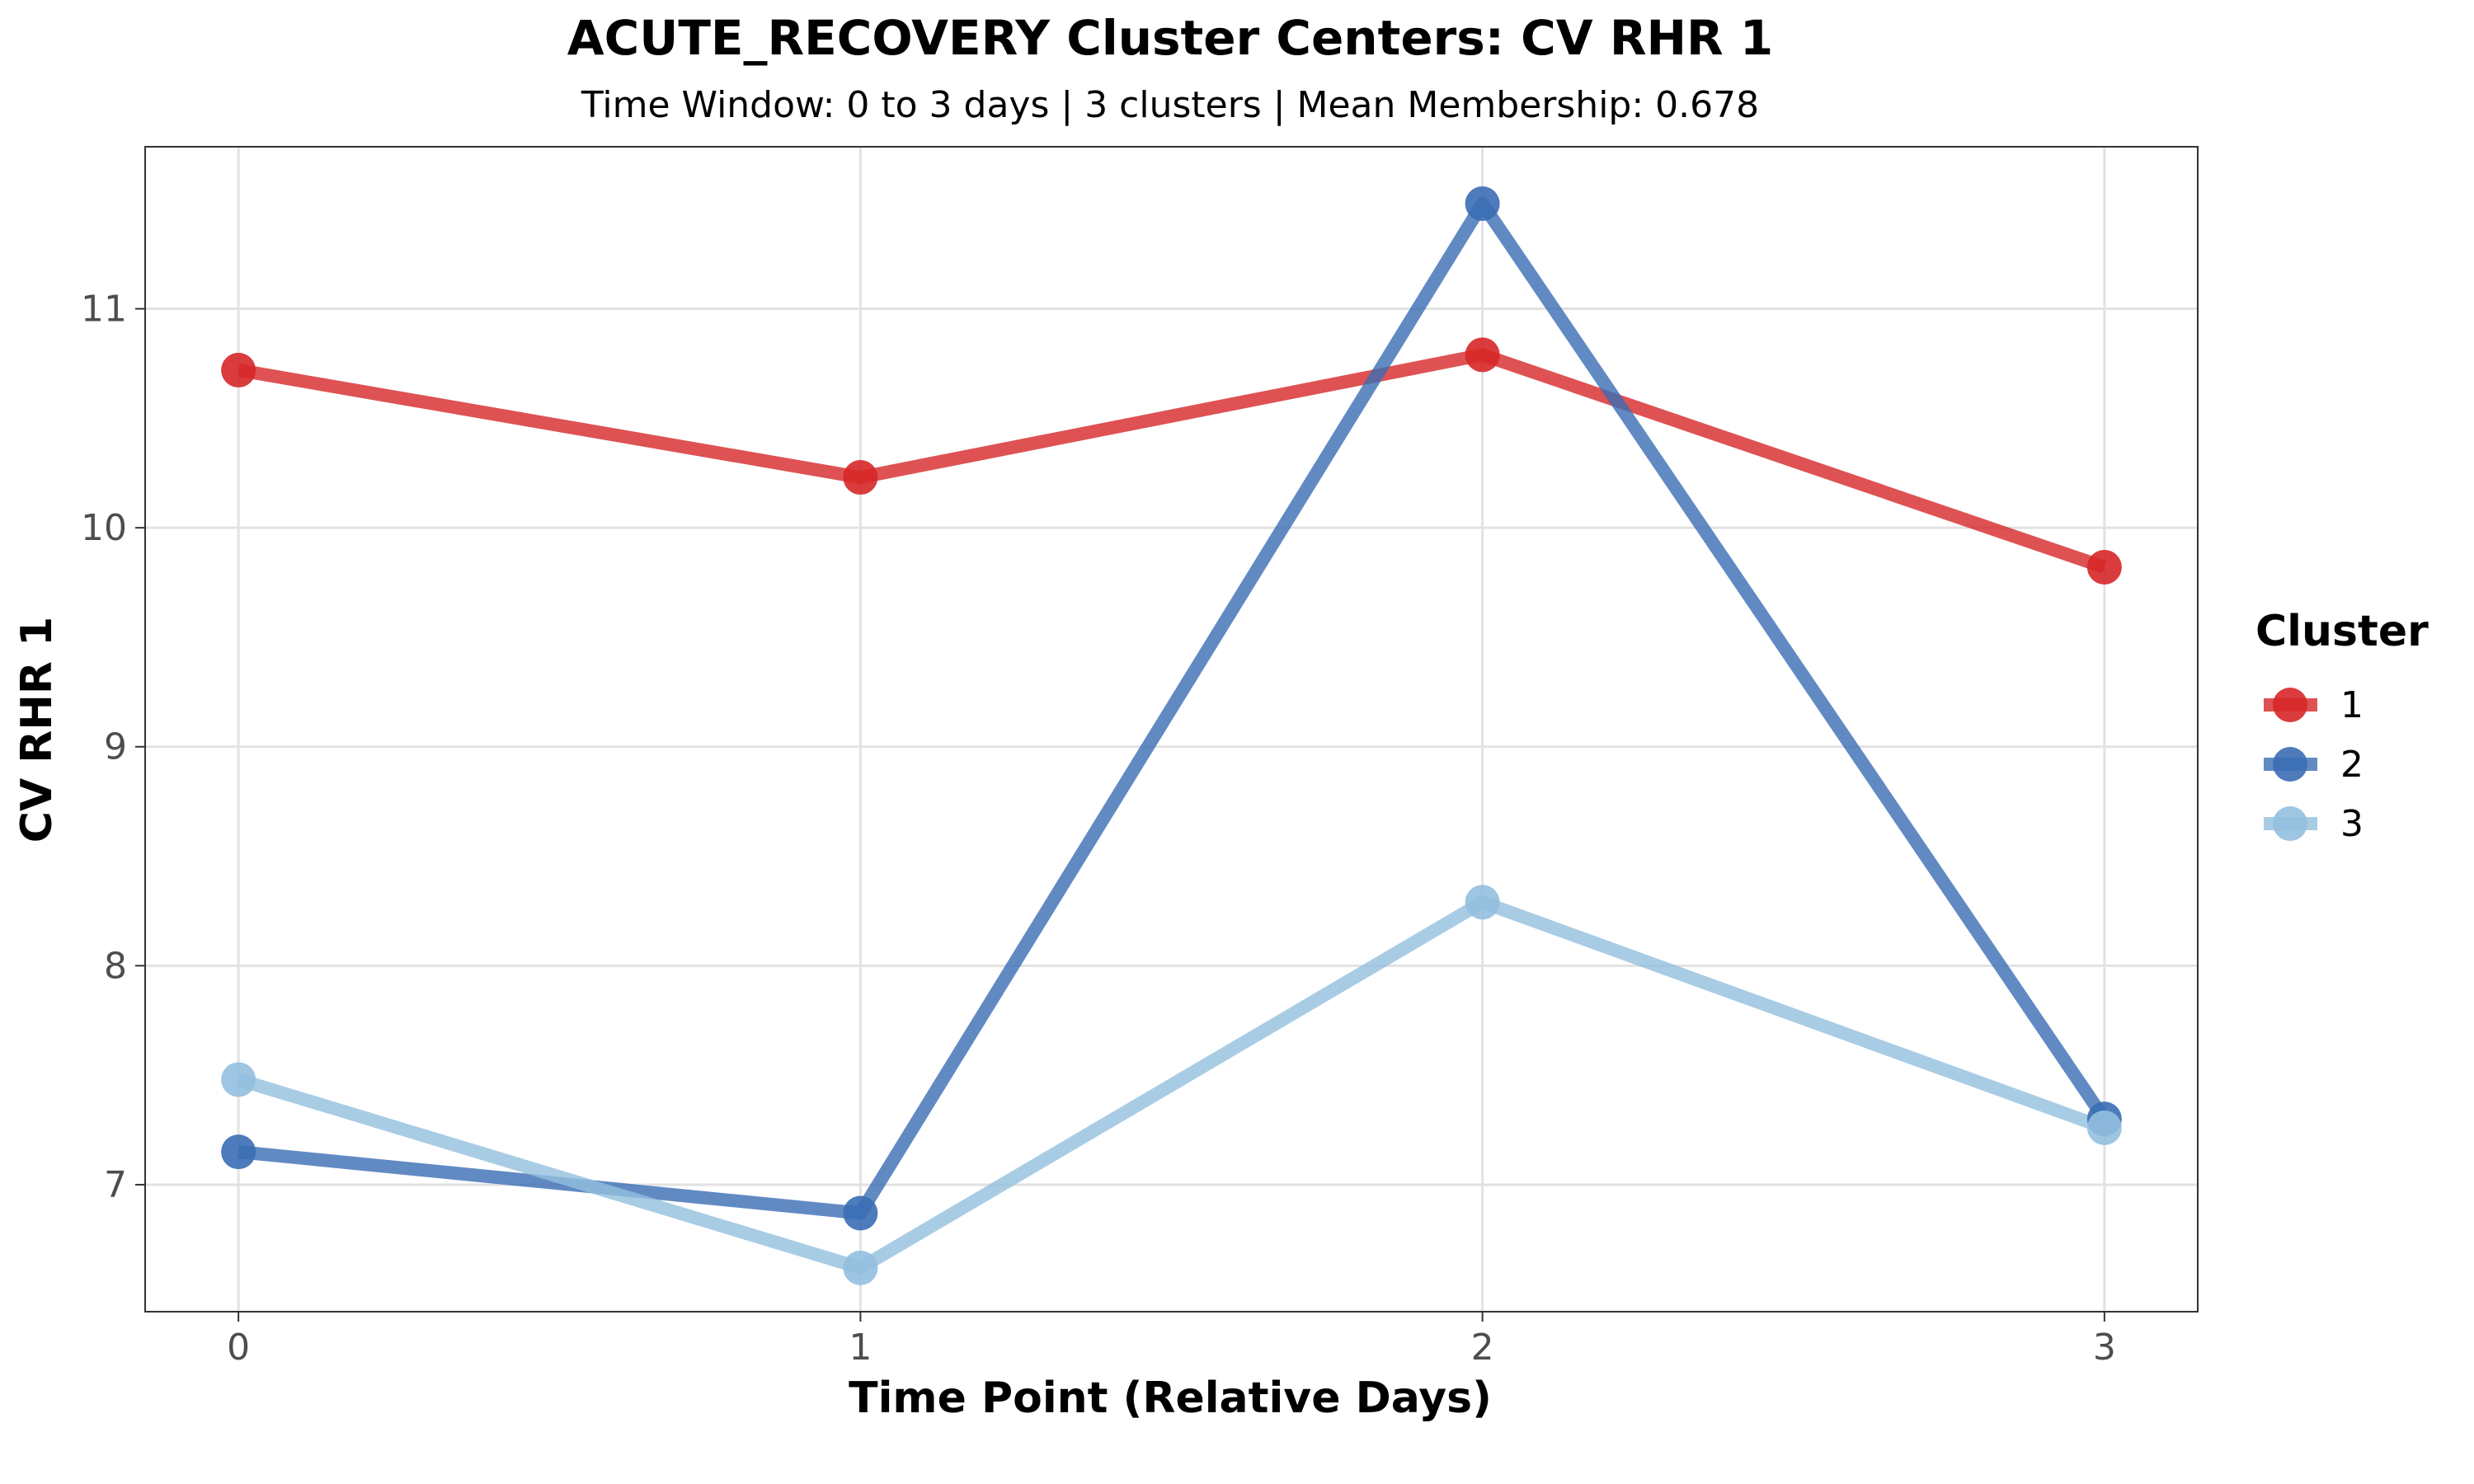 The width and height of the screenshot is (2474, 1484). Describe the element at coordinates (1170, 1398) in the screenshot. I see `x-axis-title: Time Point (Relative Days)` at that location.